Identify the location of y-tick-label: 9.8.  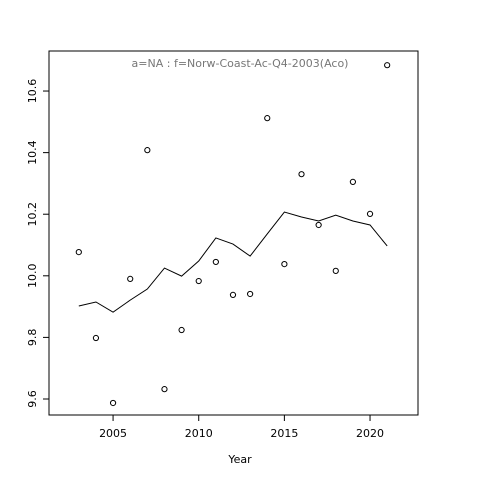
(32, 338).